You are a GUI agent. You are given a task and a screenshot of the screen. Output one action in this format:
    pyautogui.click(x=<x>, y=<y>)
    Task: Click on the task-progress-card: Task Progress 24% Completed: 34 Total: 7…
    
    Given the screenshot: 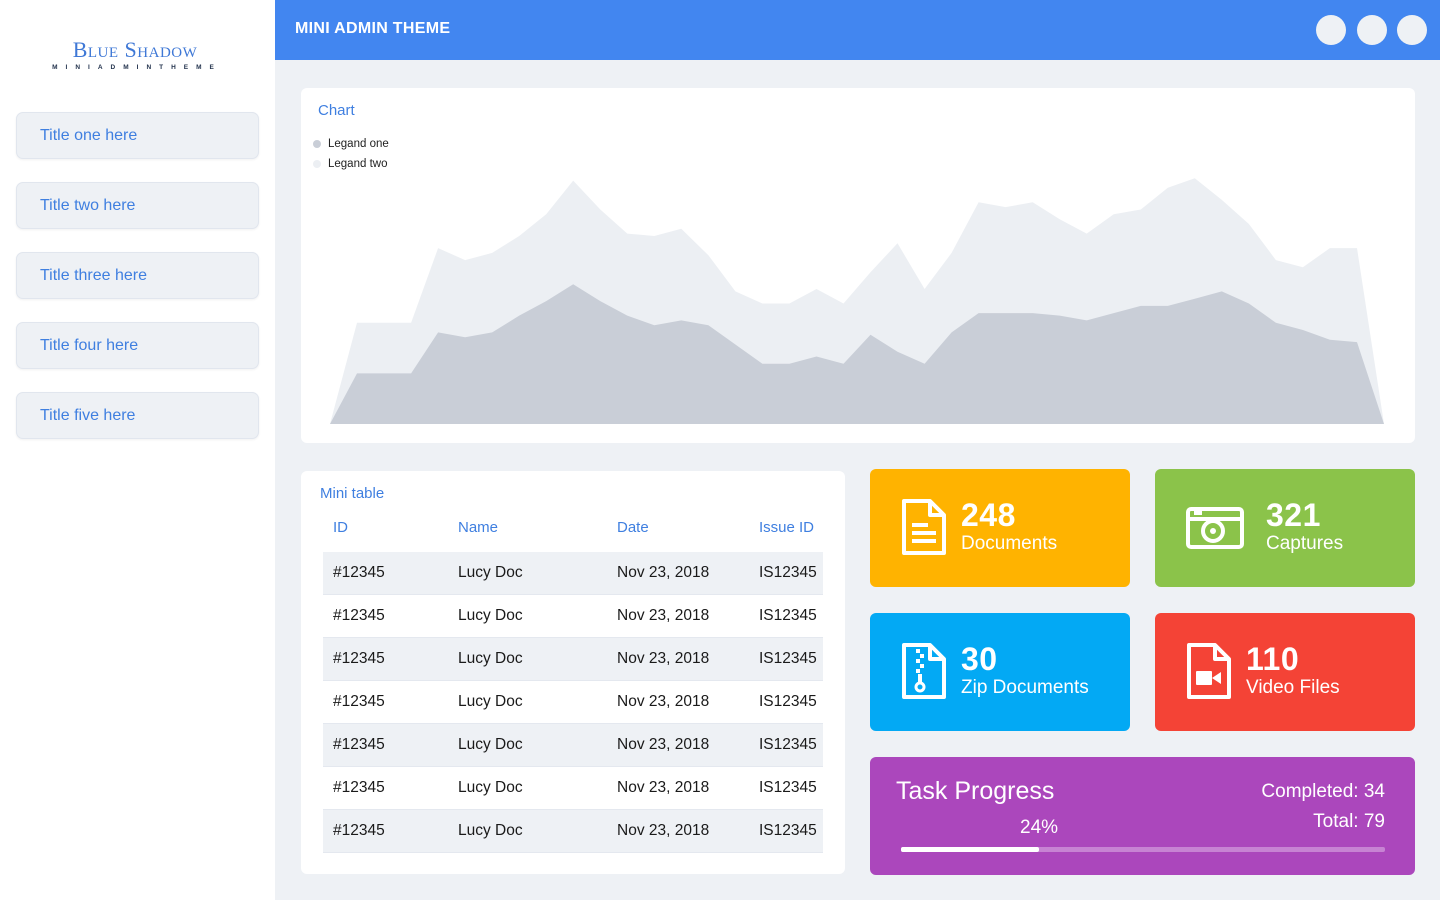 What is the action you would take?
    pyautogui.click(x=1142, y=816)
    